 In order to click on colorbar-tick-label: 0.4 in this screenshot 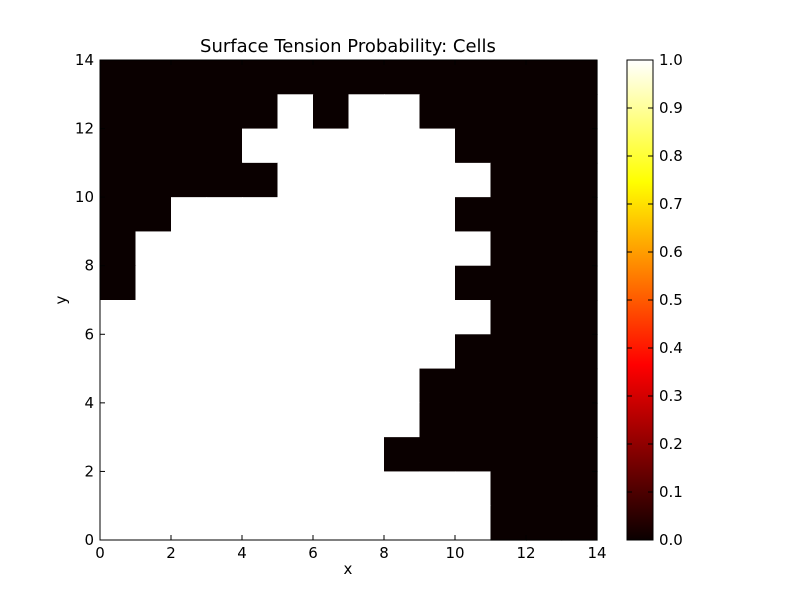, I will do `click(671, 348)`.